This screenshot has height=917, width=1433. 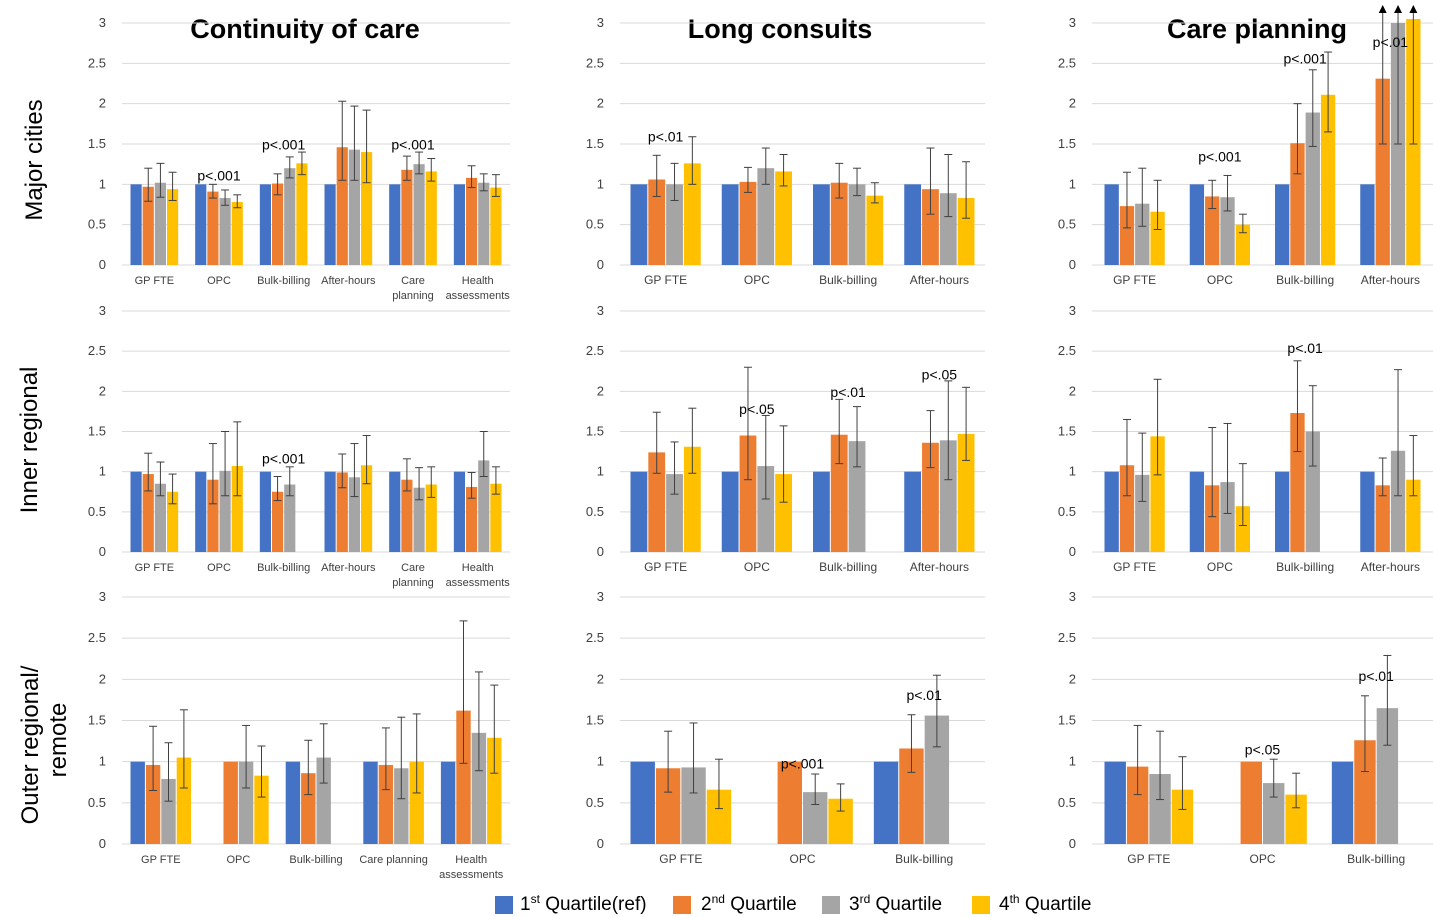 I want to click on p-value-annotation-outer-regional-remote-care-planning: p<.05, so click(x=1263, y=749).